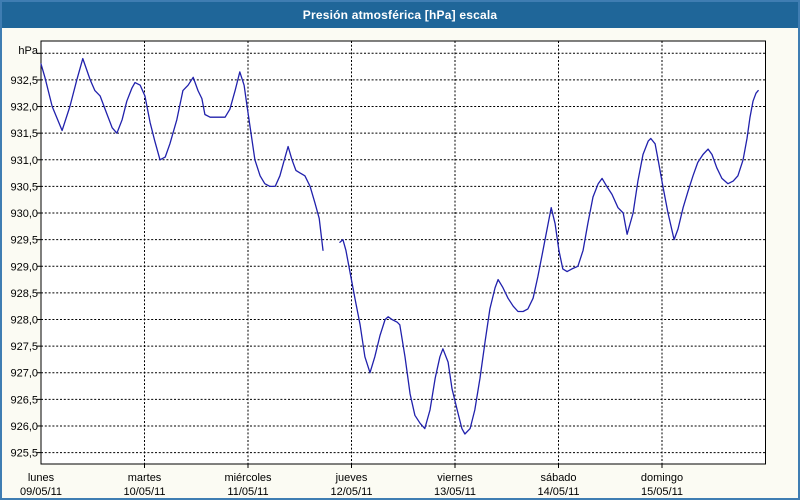  I want to click on title-bar: Presión atmosférica [hPa] escala, so click(400, 15).